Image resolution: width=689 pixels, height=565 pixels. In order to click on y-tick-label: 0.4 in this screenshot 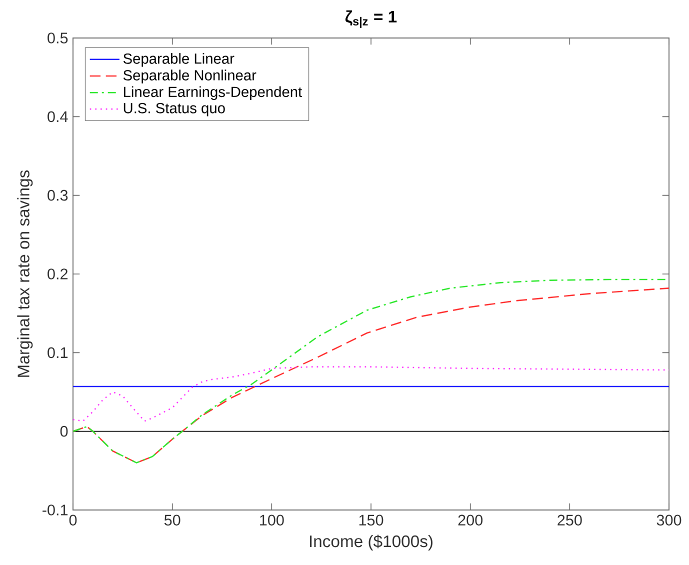, I will do `click(58, 116)`.